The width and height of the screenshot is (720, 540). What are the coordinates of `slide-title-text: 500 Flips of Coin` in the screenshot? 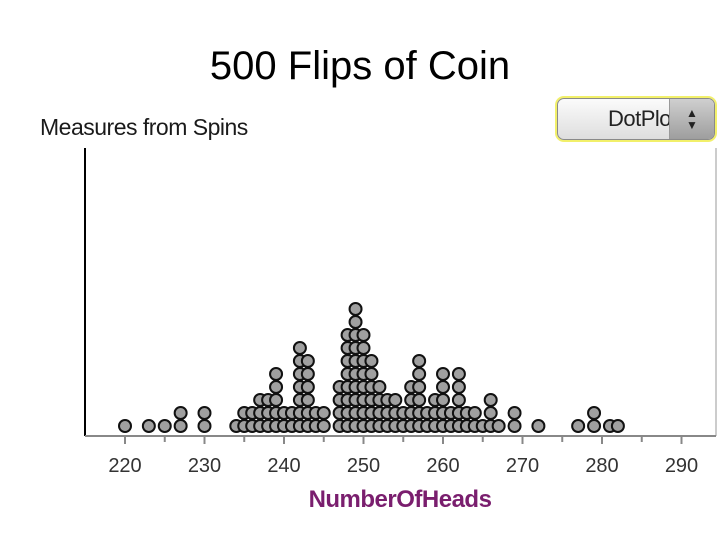 It's located at (360, 66).